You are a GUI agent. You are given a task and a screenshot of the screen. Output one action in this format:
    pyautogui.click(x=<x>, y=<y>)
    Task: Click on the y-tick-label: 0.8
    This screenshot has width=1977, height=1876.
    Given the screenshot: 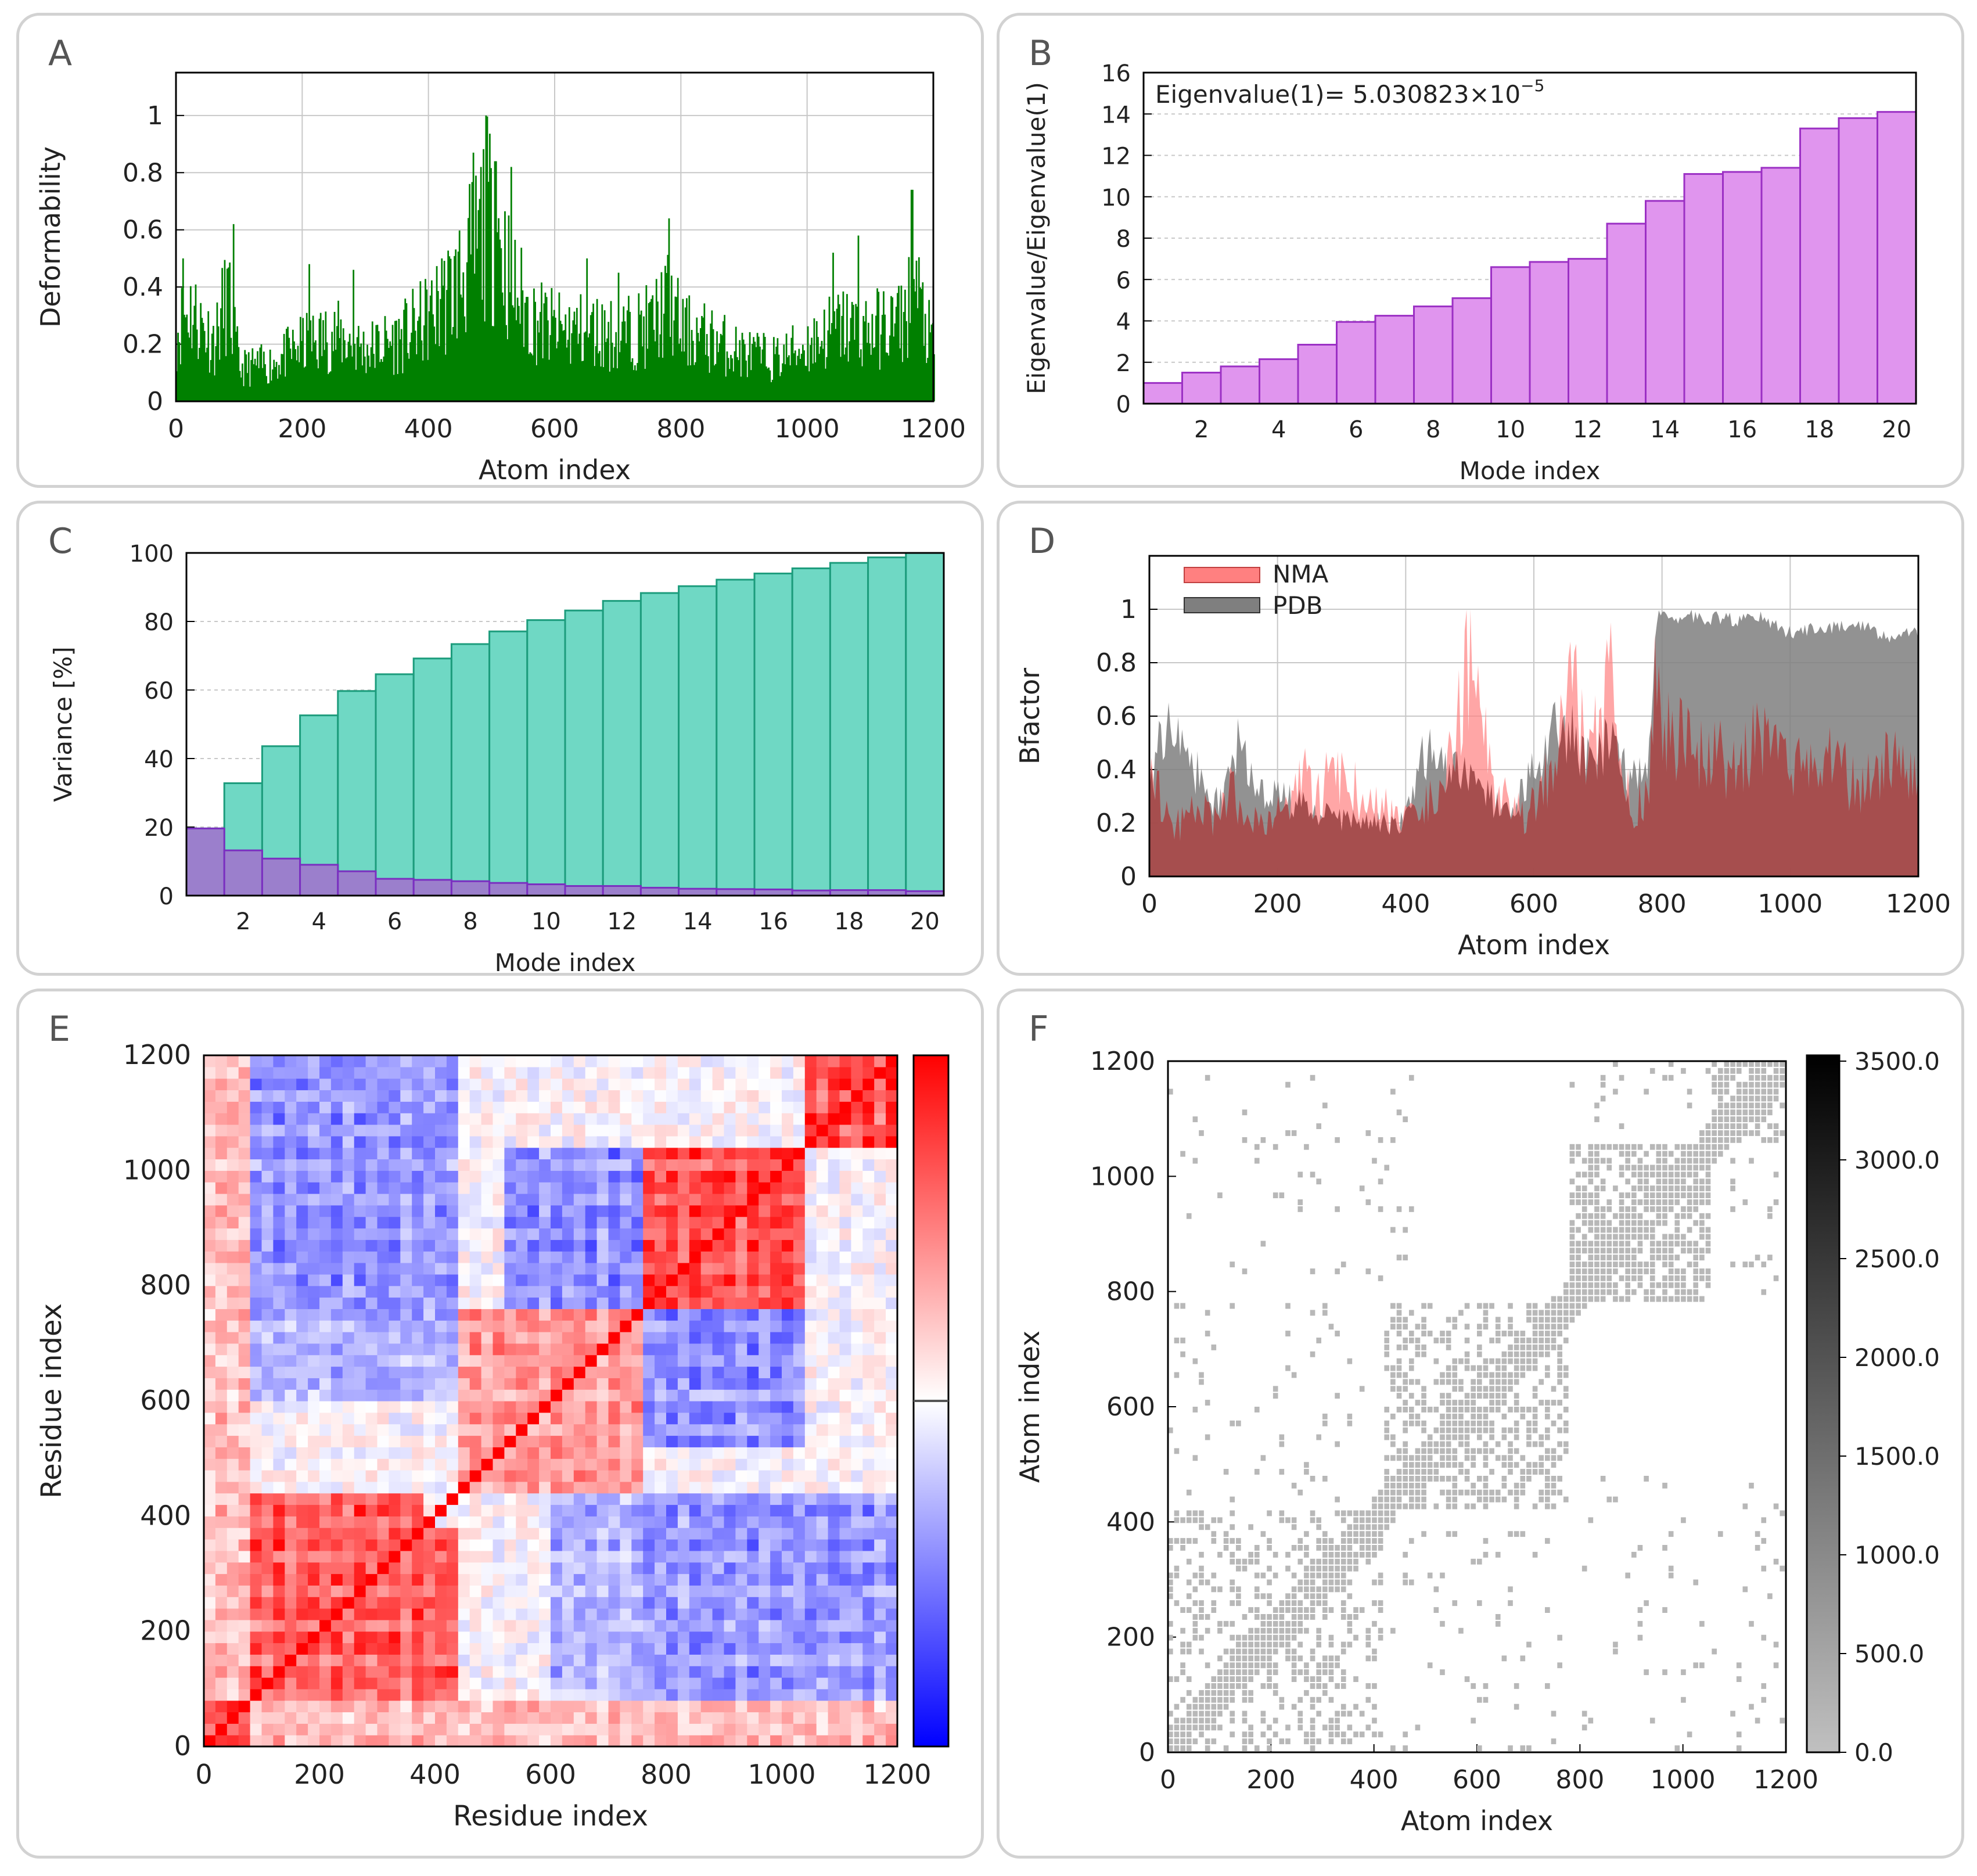 What is the action you would take?
    pyautogui.click(x=143, y=173)
    